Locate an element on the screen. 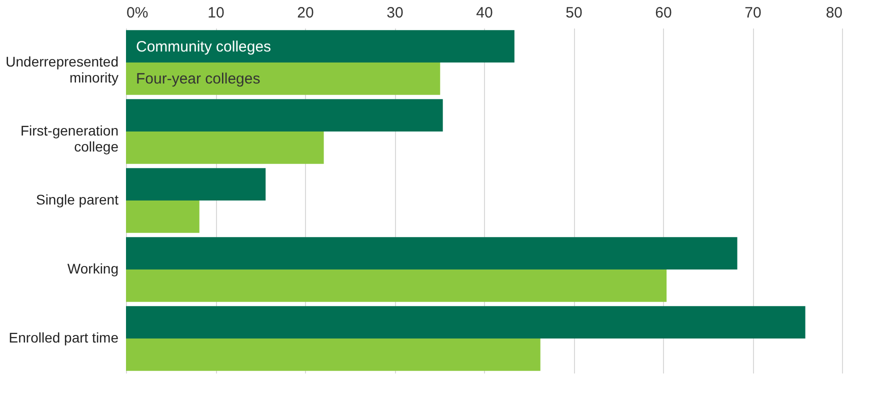 This screenshot has width=889, height=401. x-tick-label: 10 is located at coordinates (216, 13).